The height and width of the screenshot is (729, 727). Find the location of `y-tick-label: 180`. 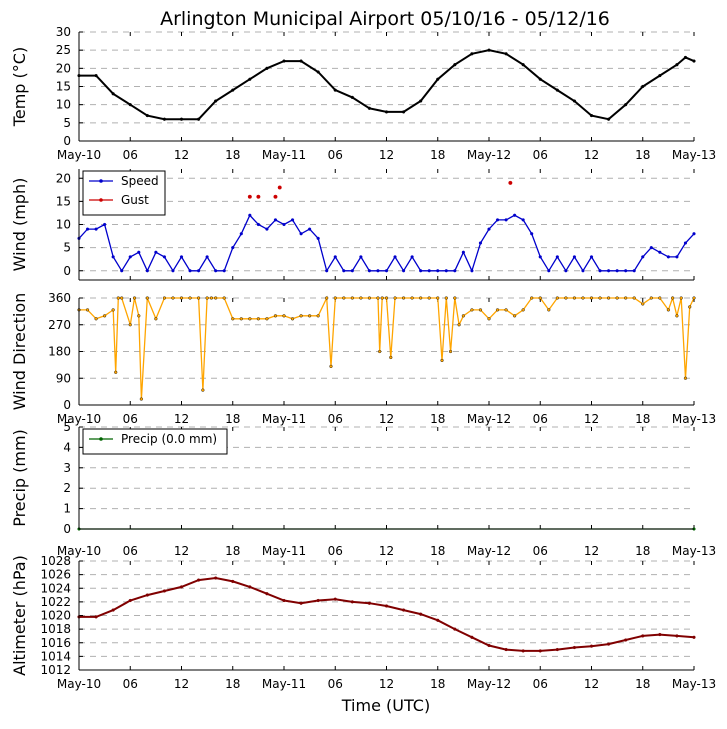

y-tick-label: 180 is located at coordinates (59, 352).